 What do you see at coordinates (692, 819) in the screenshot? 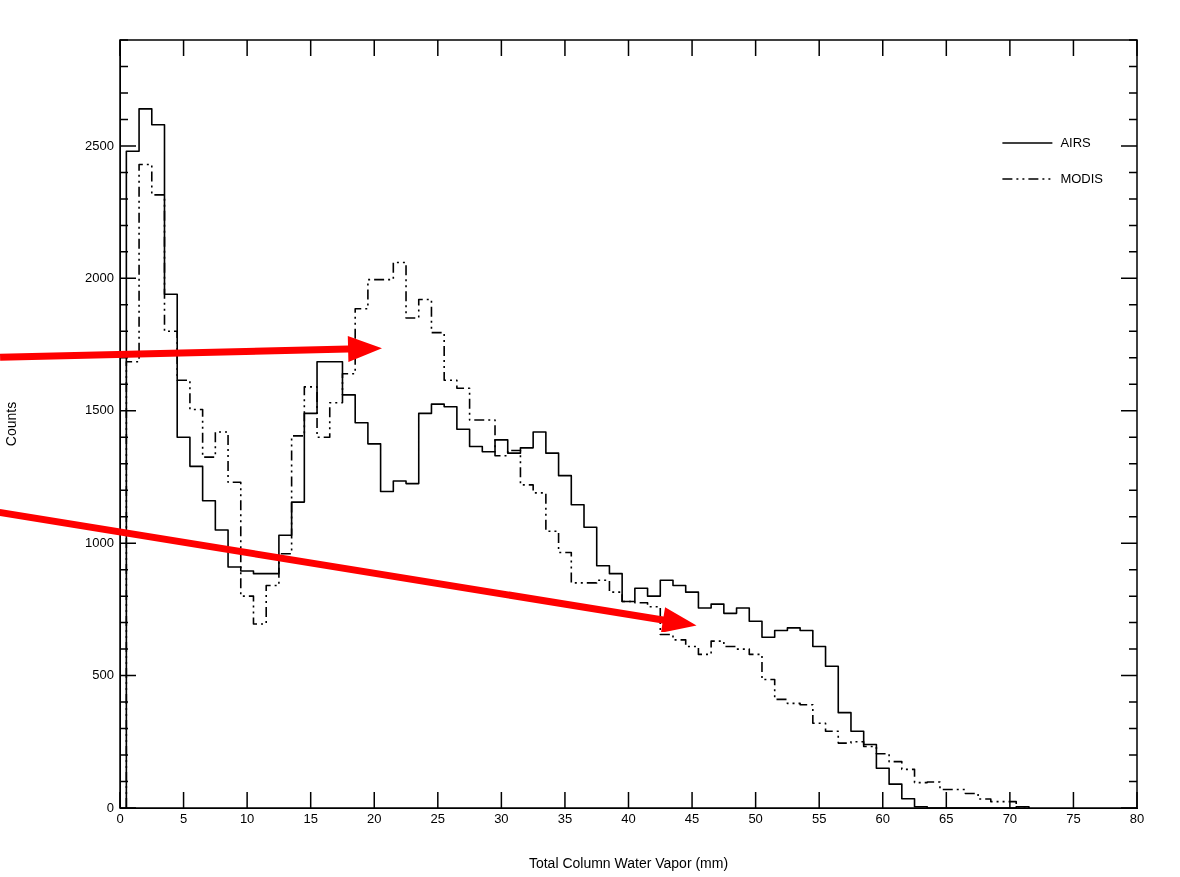
I see `x-tick-label: 45` at bounding box center [692, 819].